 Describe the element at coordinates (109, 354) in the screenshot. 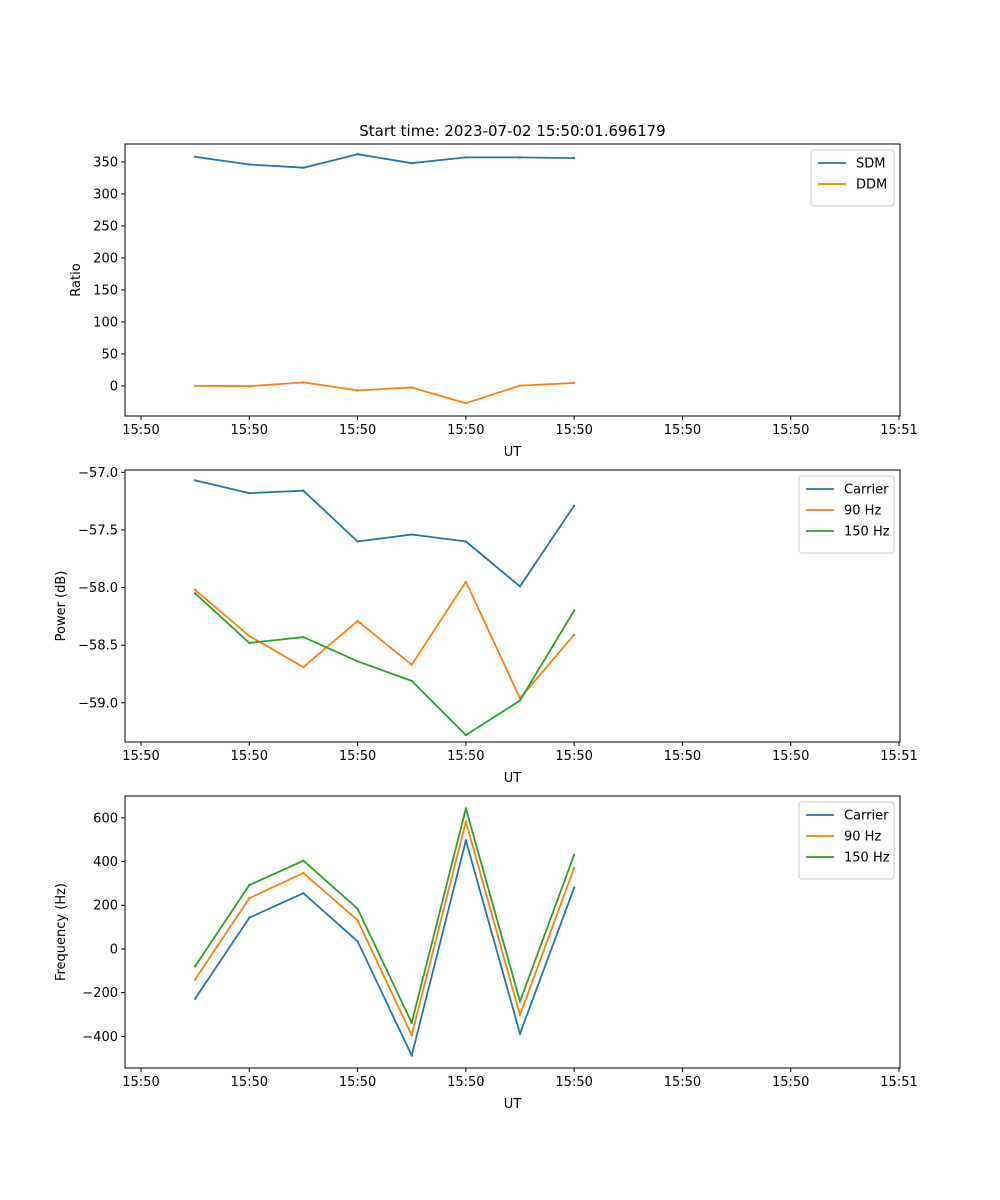

I see `y-tick-label: 50` at that location.